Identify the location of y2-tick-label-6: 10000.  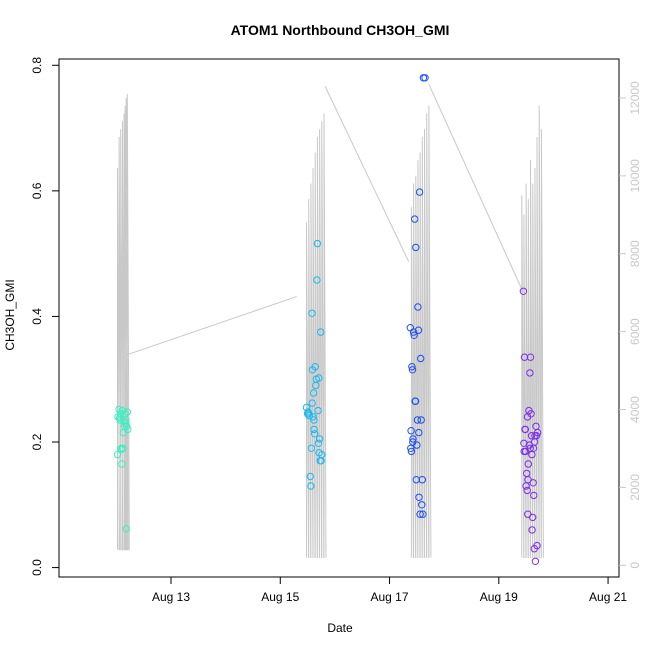
(635, 176).